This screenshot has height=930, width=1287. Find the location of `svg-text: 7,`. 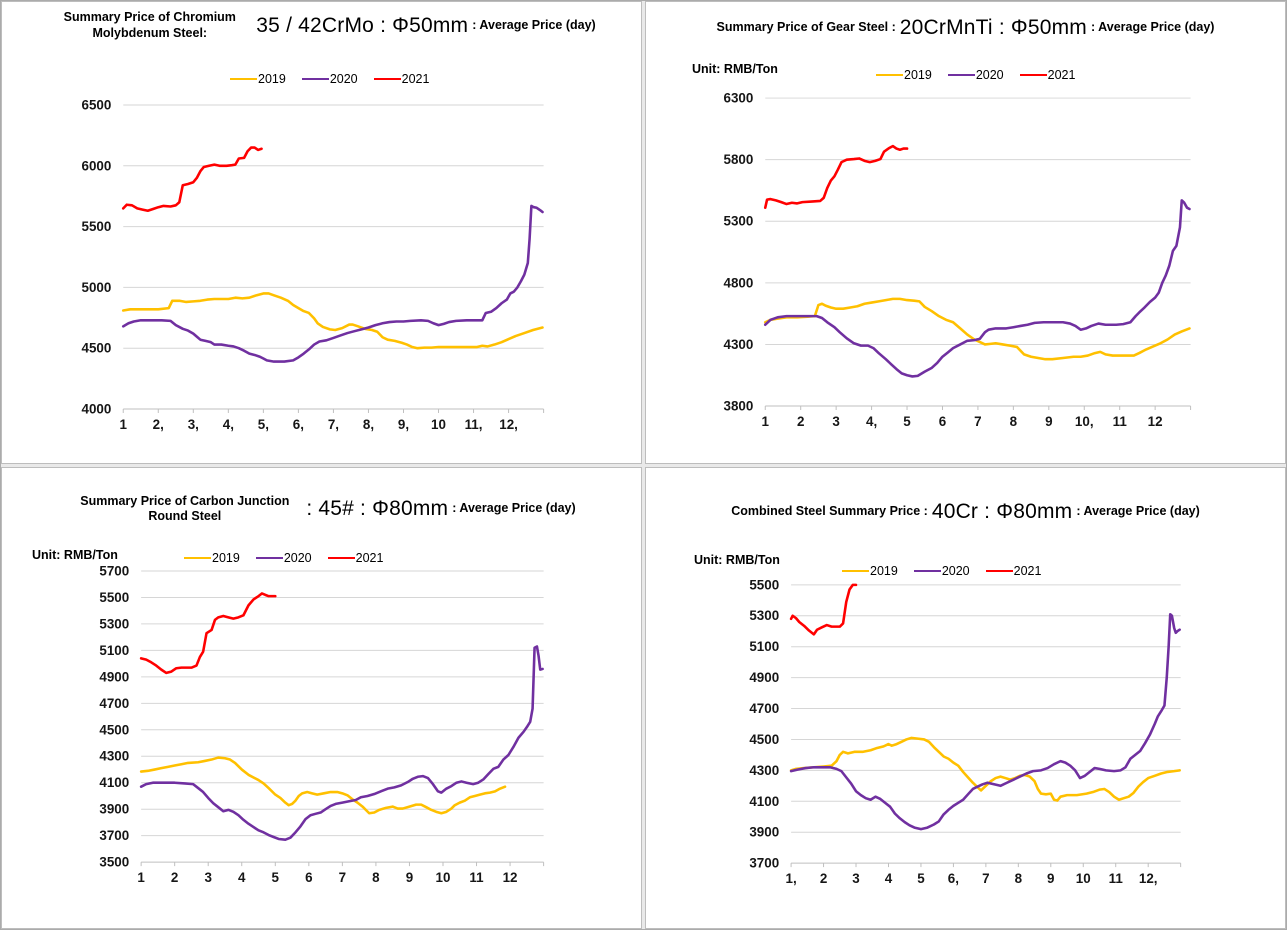

svg-text: 7, is located at coordinates (333, 424).